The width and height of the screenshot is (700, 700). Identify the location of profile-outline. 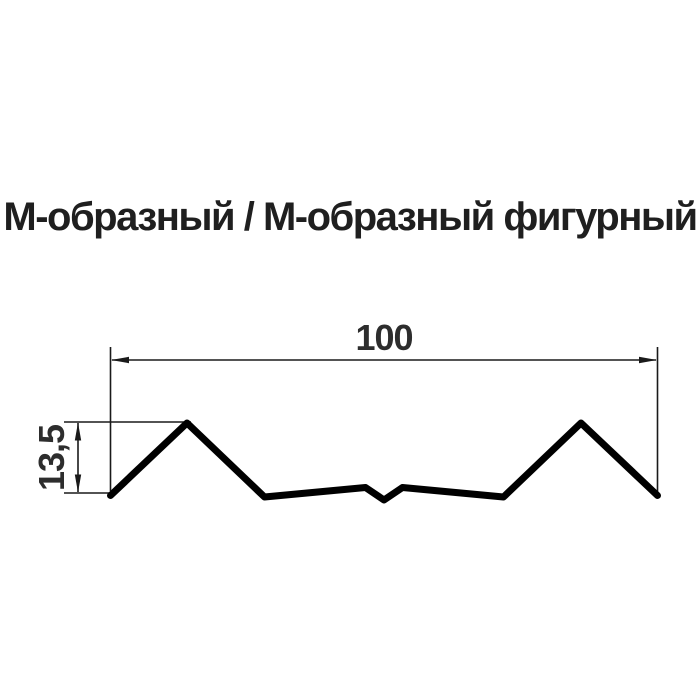
(384, 461).